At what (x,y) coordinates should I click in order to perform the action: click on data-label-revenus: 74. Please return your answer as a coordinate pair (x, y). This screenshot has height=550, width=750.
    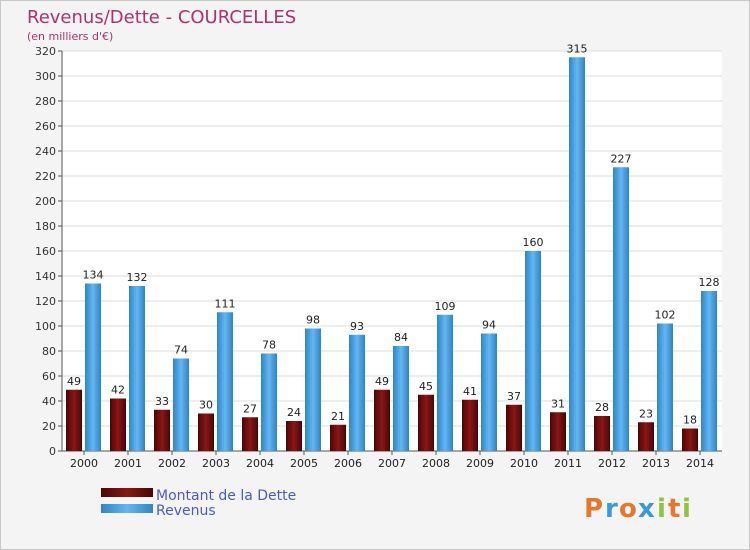
    Looking at the image, I should click on (181, 350).